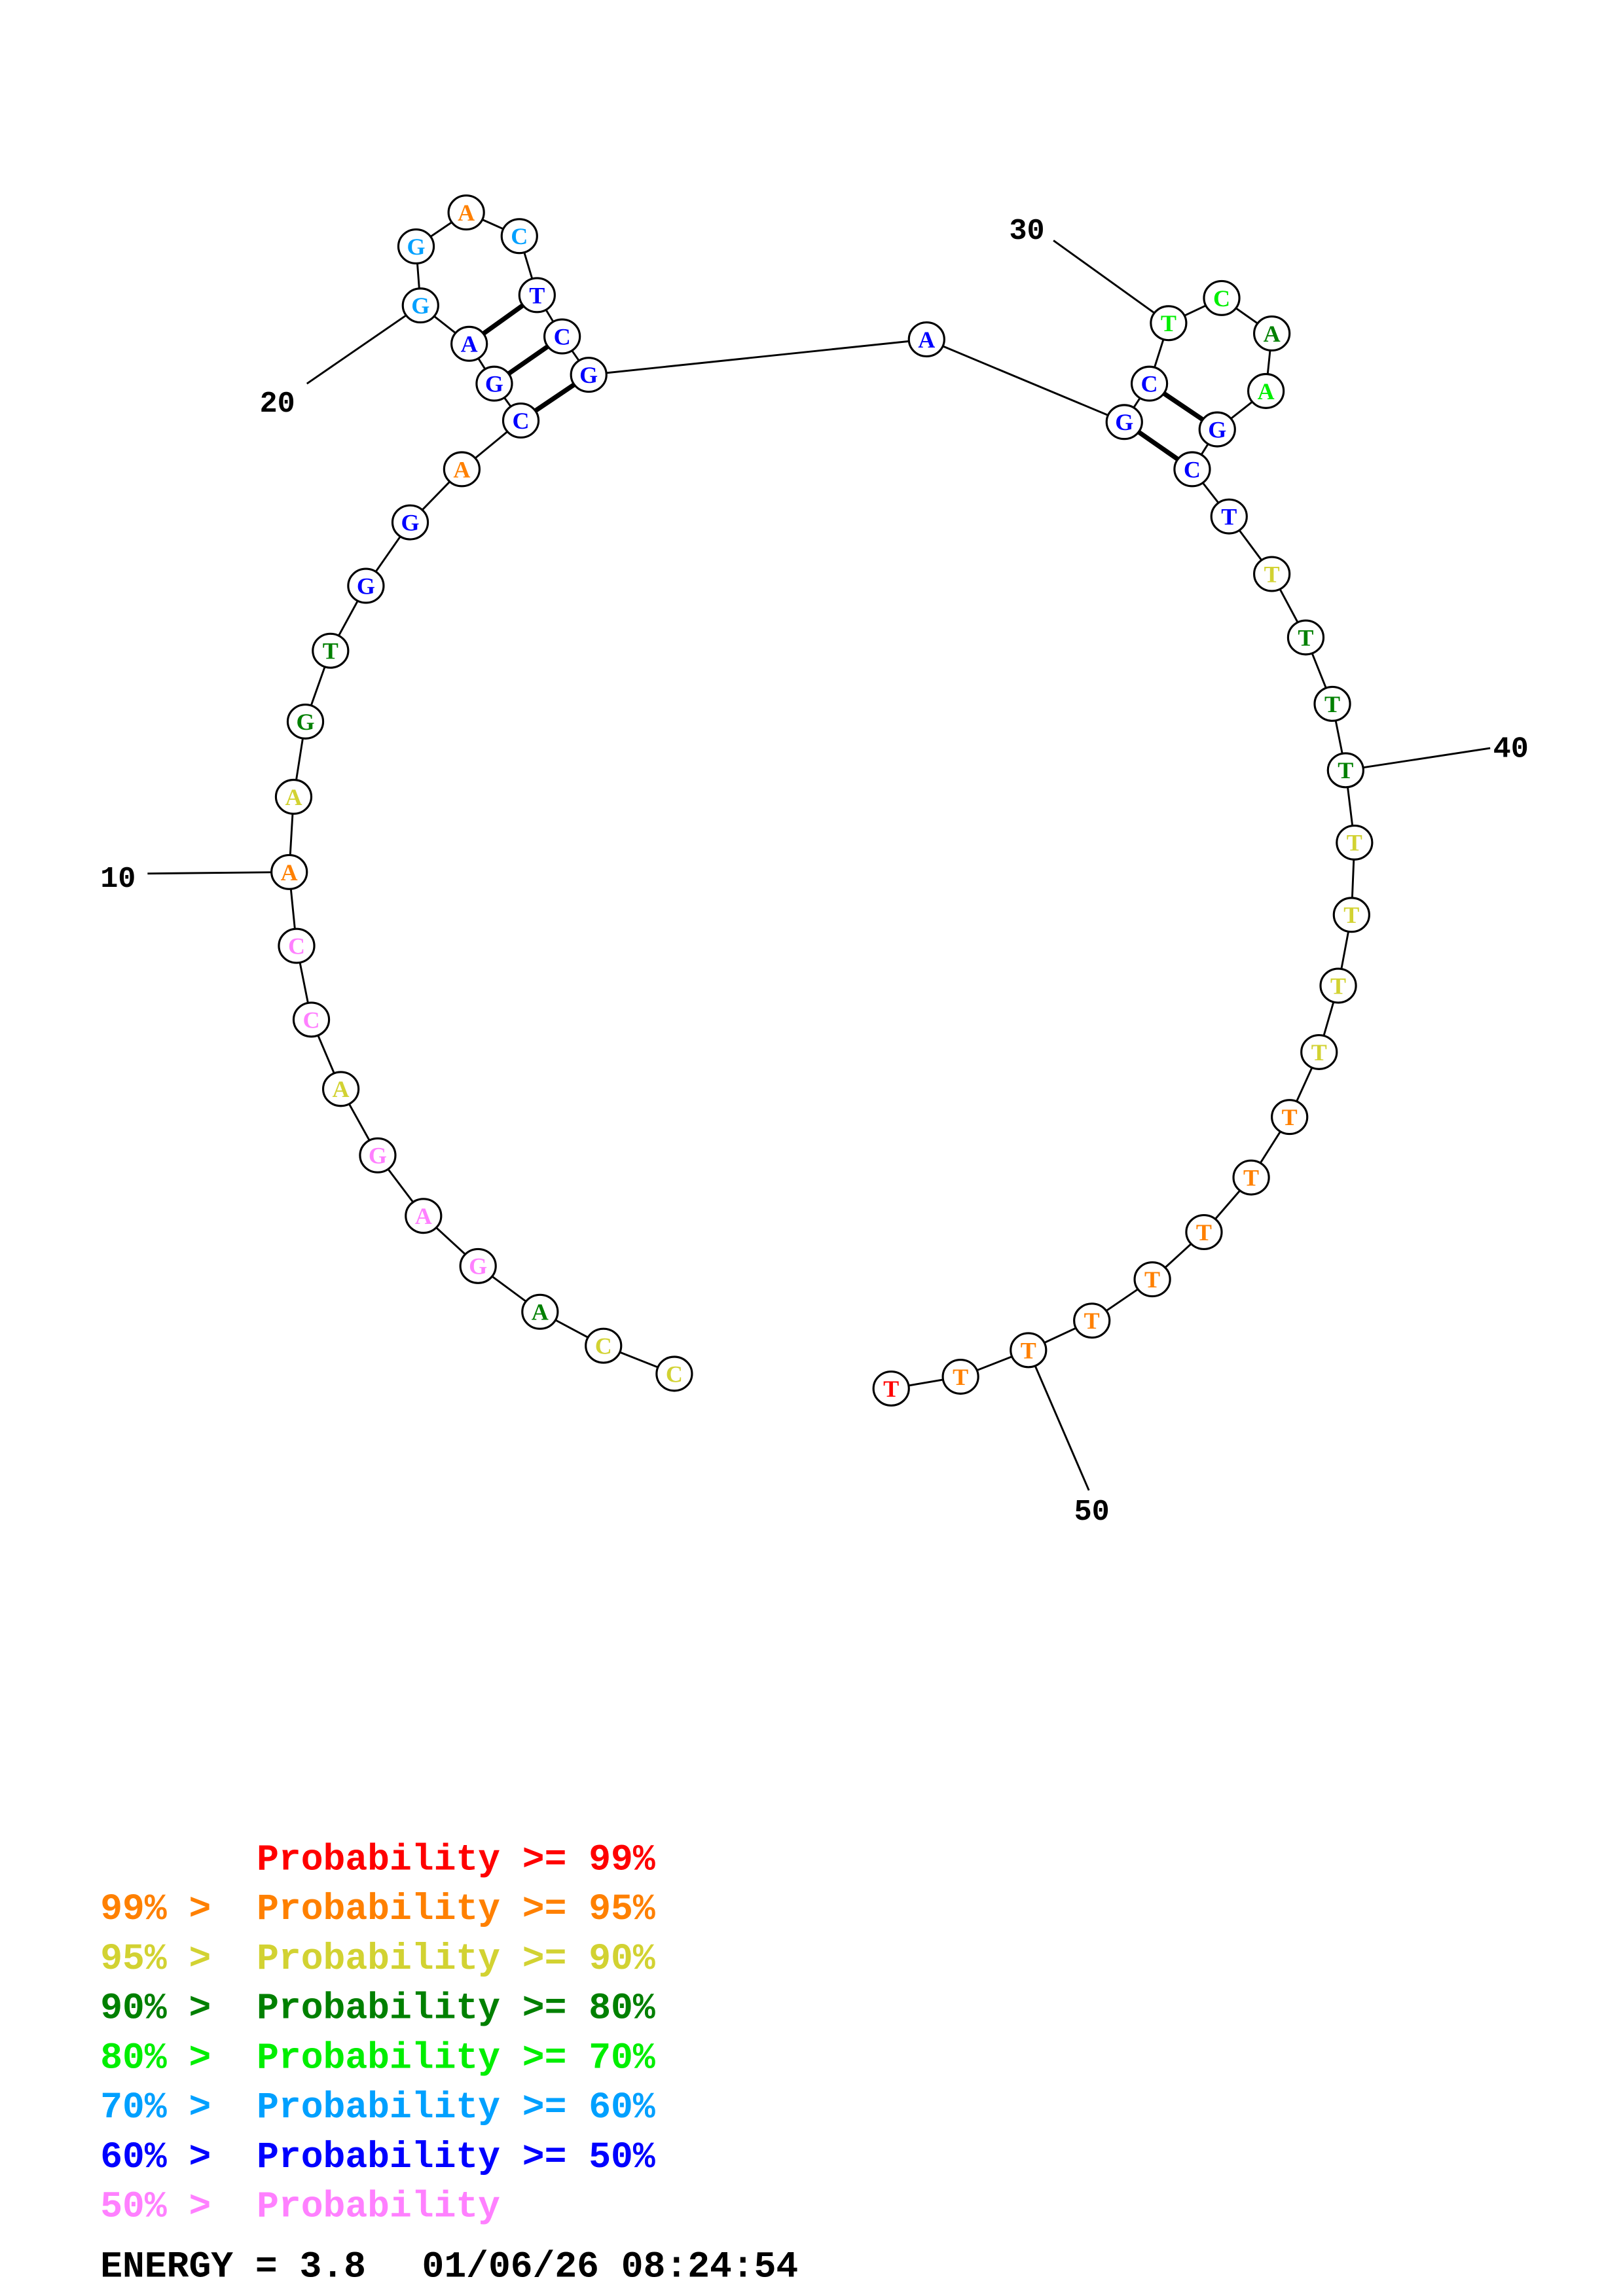 This screenshot has width=1623, height=2296. What do you see at coordinates (277, 404) in the screenshot?
I see `position-label: 20` at bounding box center [277, 404].